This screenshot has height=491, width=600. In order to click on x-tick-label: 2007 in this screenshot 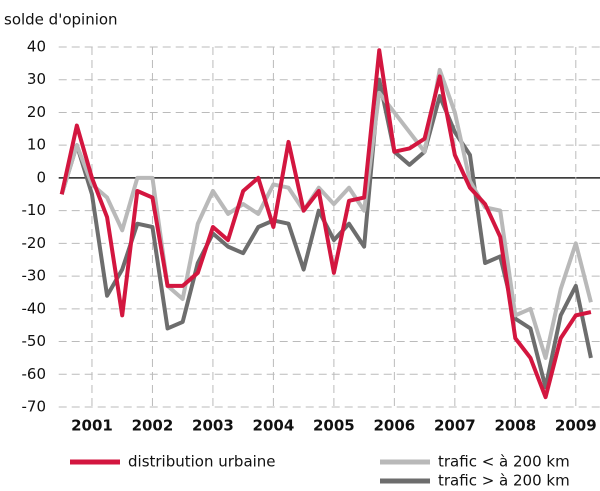, I will do `click(455, 426)`.